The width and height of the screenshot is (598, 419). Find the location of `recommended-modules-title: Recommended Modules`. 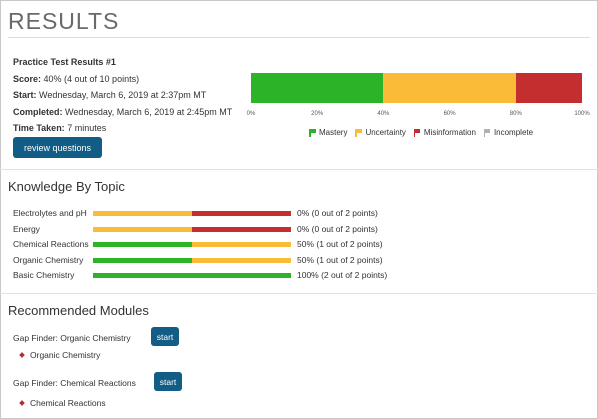

recommended-modules-title: Recommended Modules is located at coordinates (78, 310).